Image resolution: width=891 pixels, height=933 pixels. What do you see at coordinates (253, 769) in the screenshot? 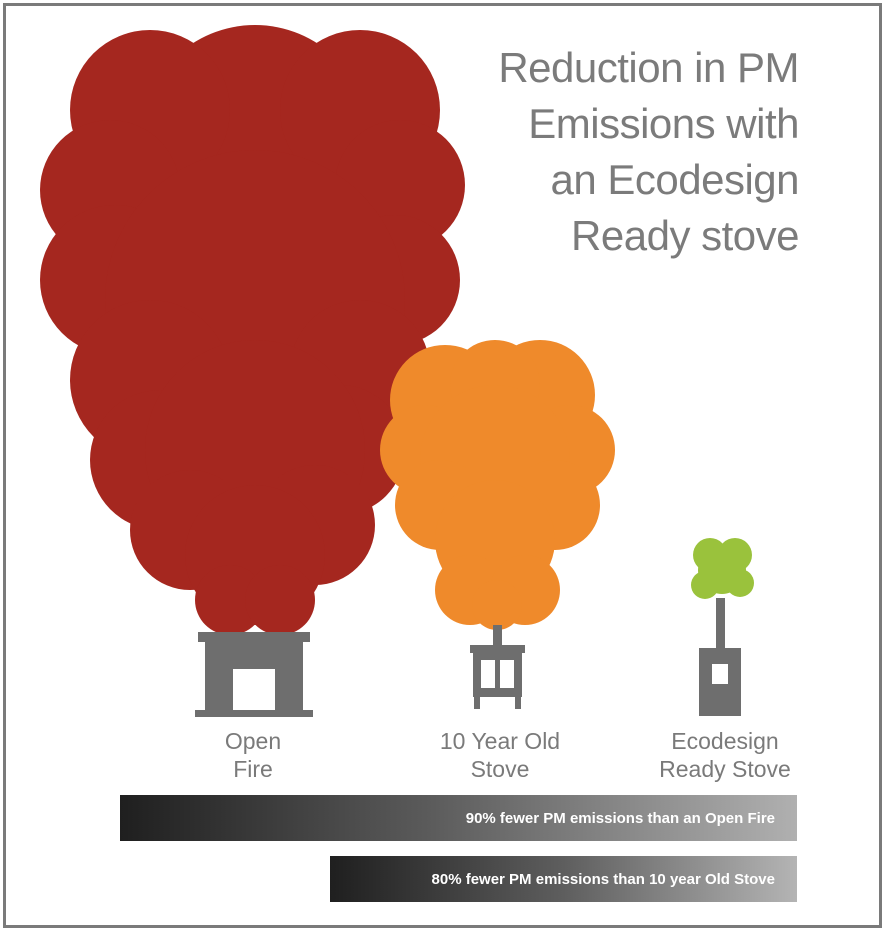
I see `open-fire-label-line-2: Fire` at bounding box center [253, 769].